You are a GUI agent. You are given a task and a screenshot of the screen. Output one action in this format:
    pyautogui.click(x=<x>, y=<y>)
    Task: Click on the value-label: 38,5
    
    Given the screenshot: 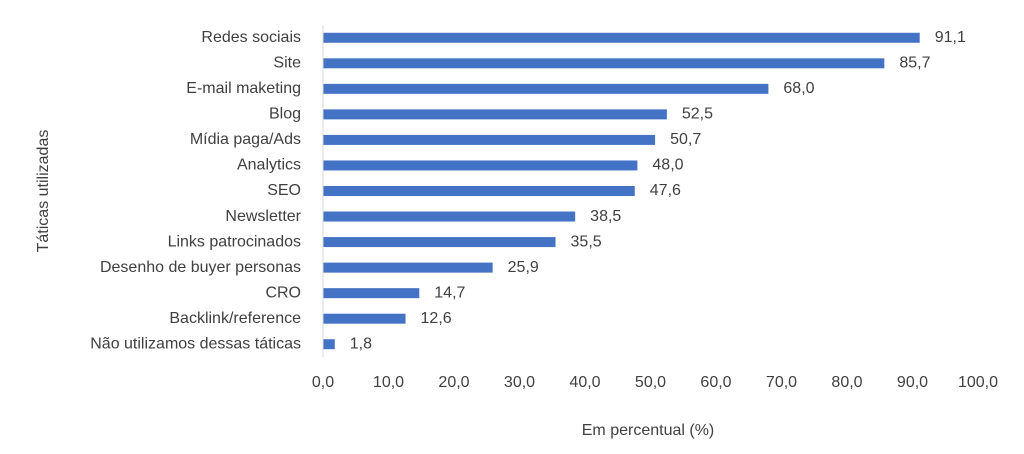 What is the action you would take?
    pyautogui.click(x=605, y=216)
    